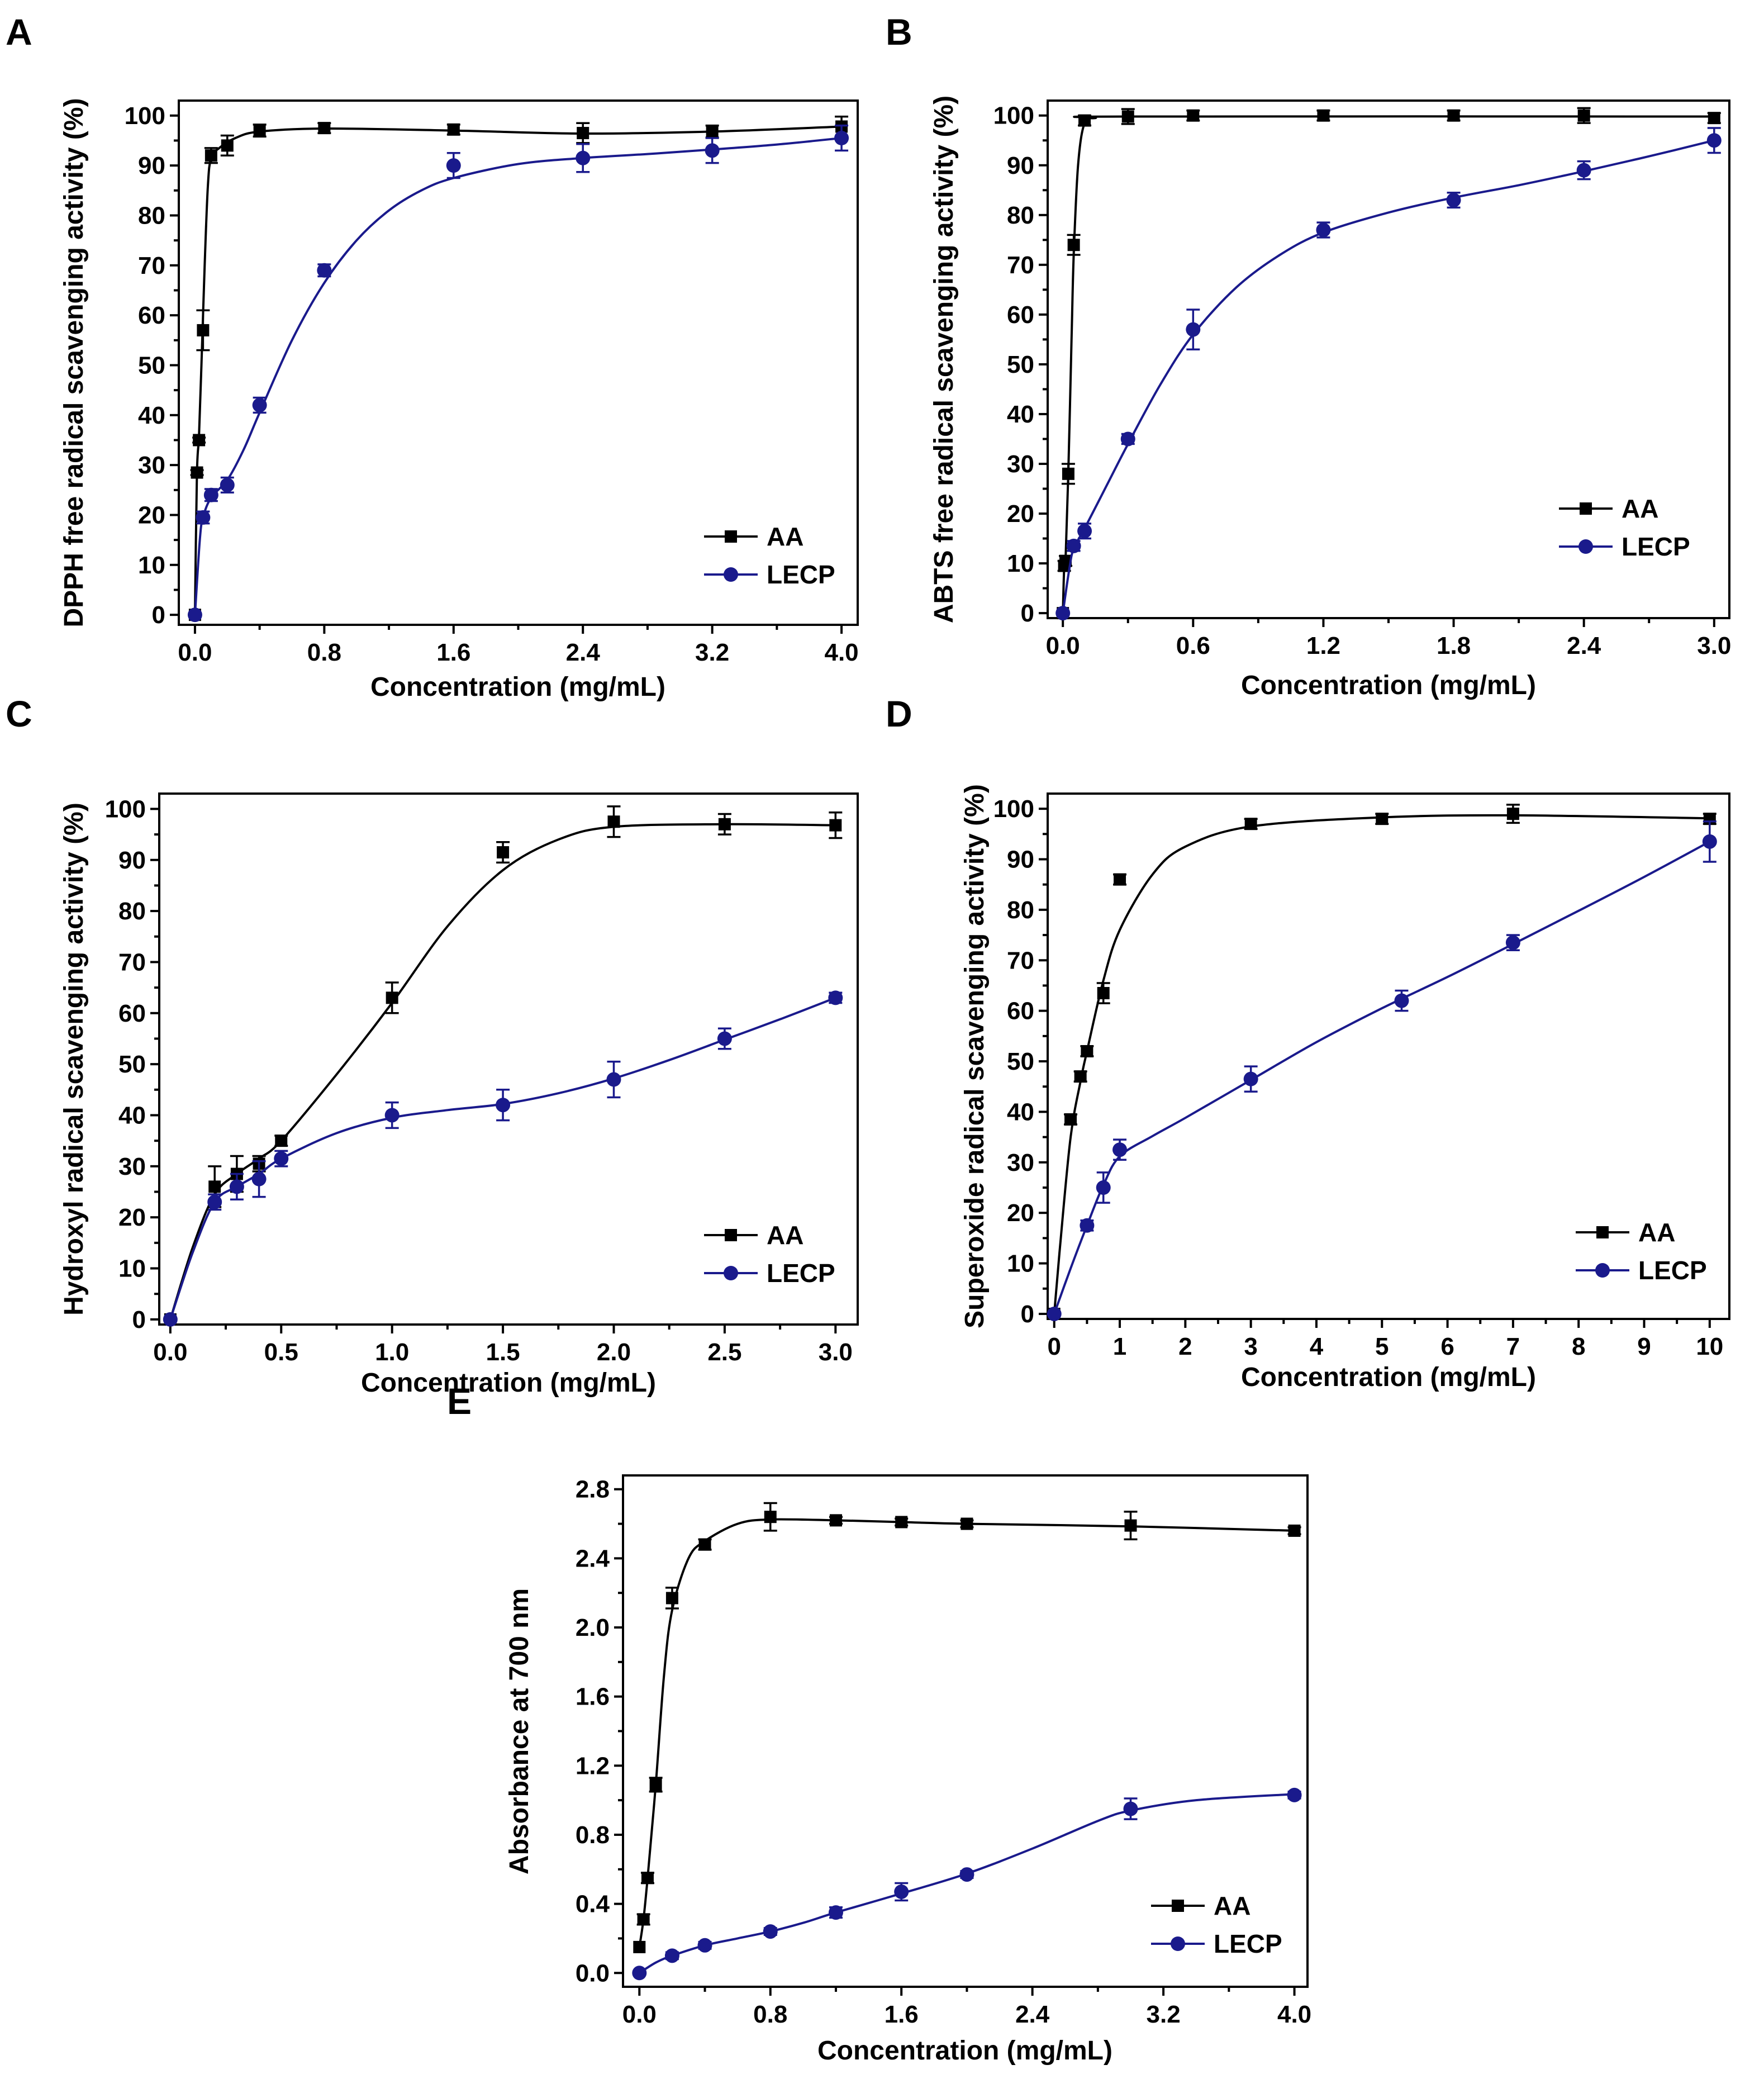 This screenshot has height=2079, width=1764. I want to click on panel-d-xtick-label: 3, so click(1250, 1346).